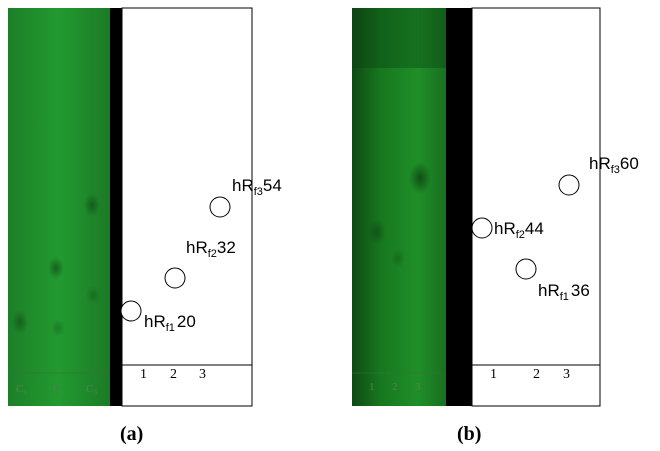  What do you see at coordinates (395, 387) in the screenshot?
I see `plate-lane-mark: 2` at bounding box center [395, 387].